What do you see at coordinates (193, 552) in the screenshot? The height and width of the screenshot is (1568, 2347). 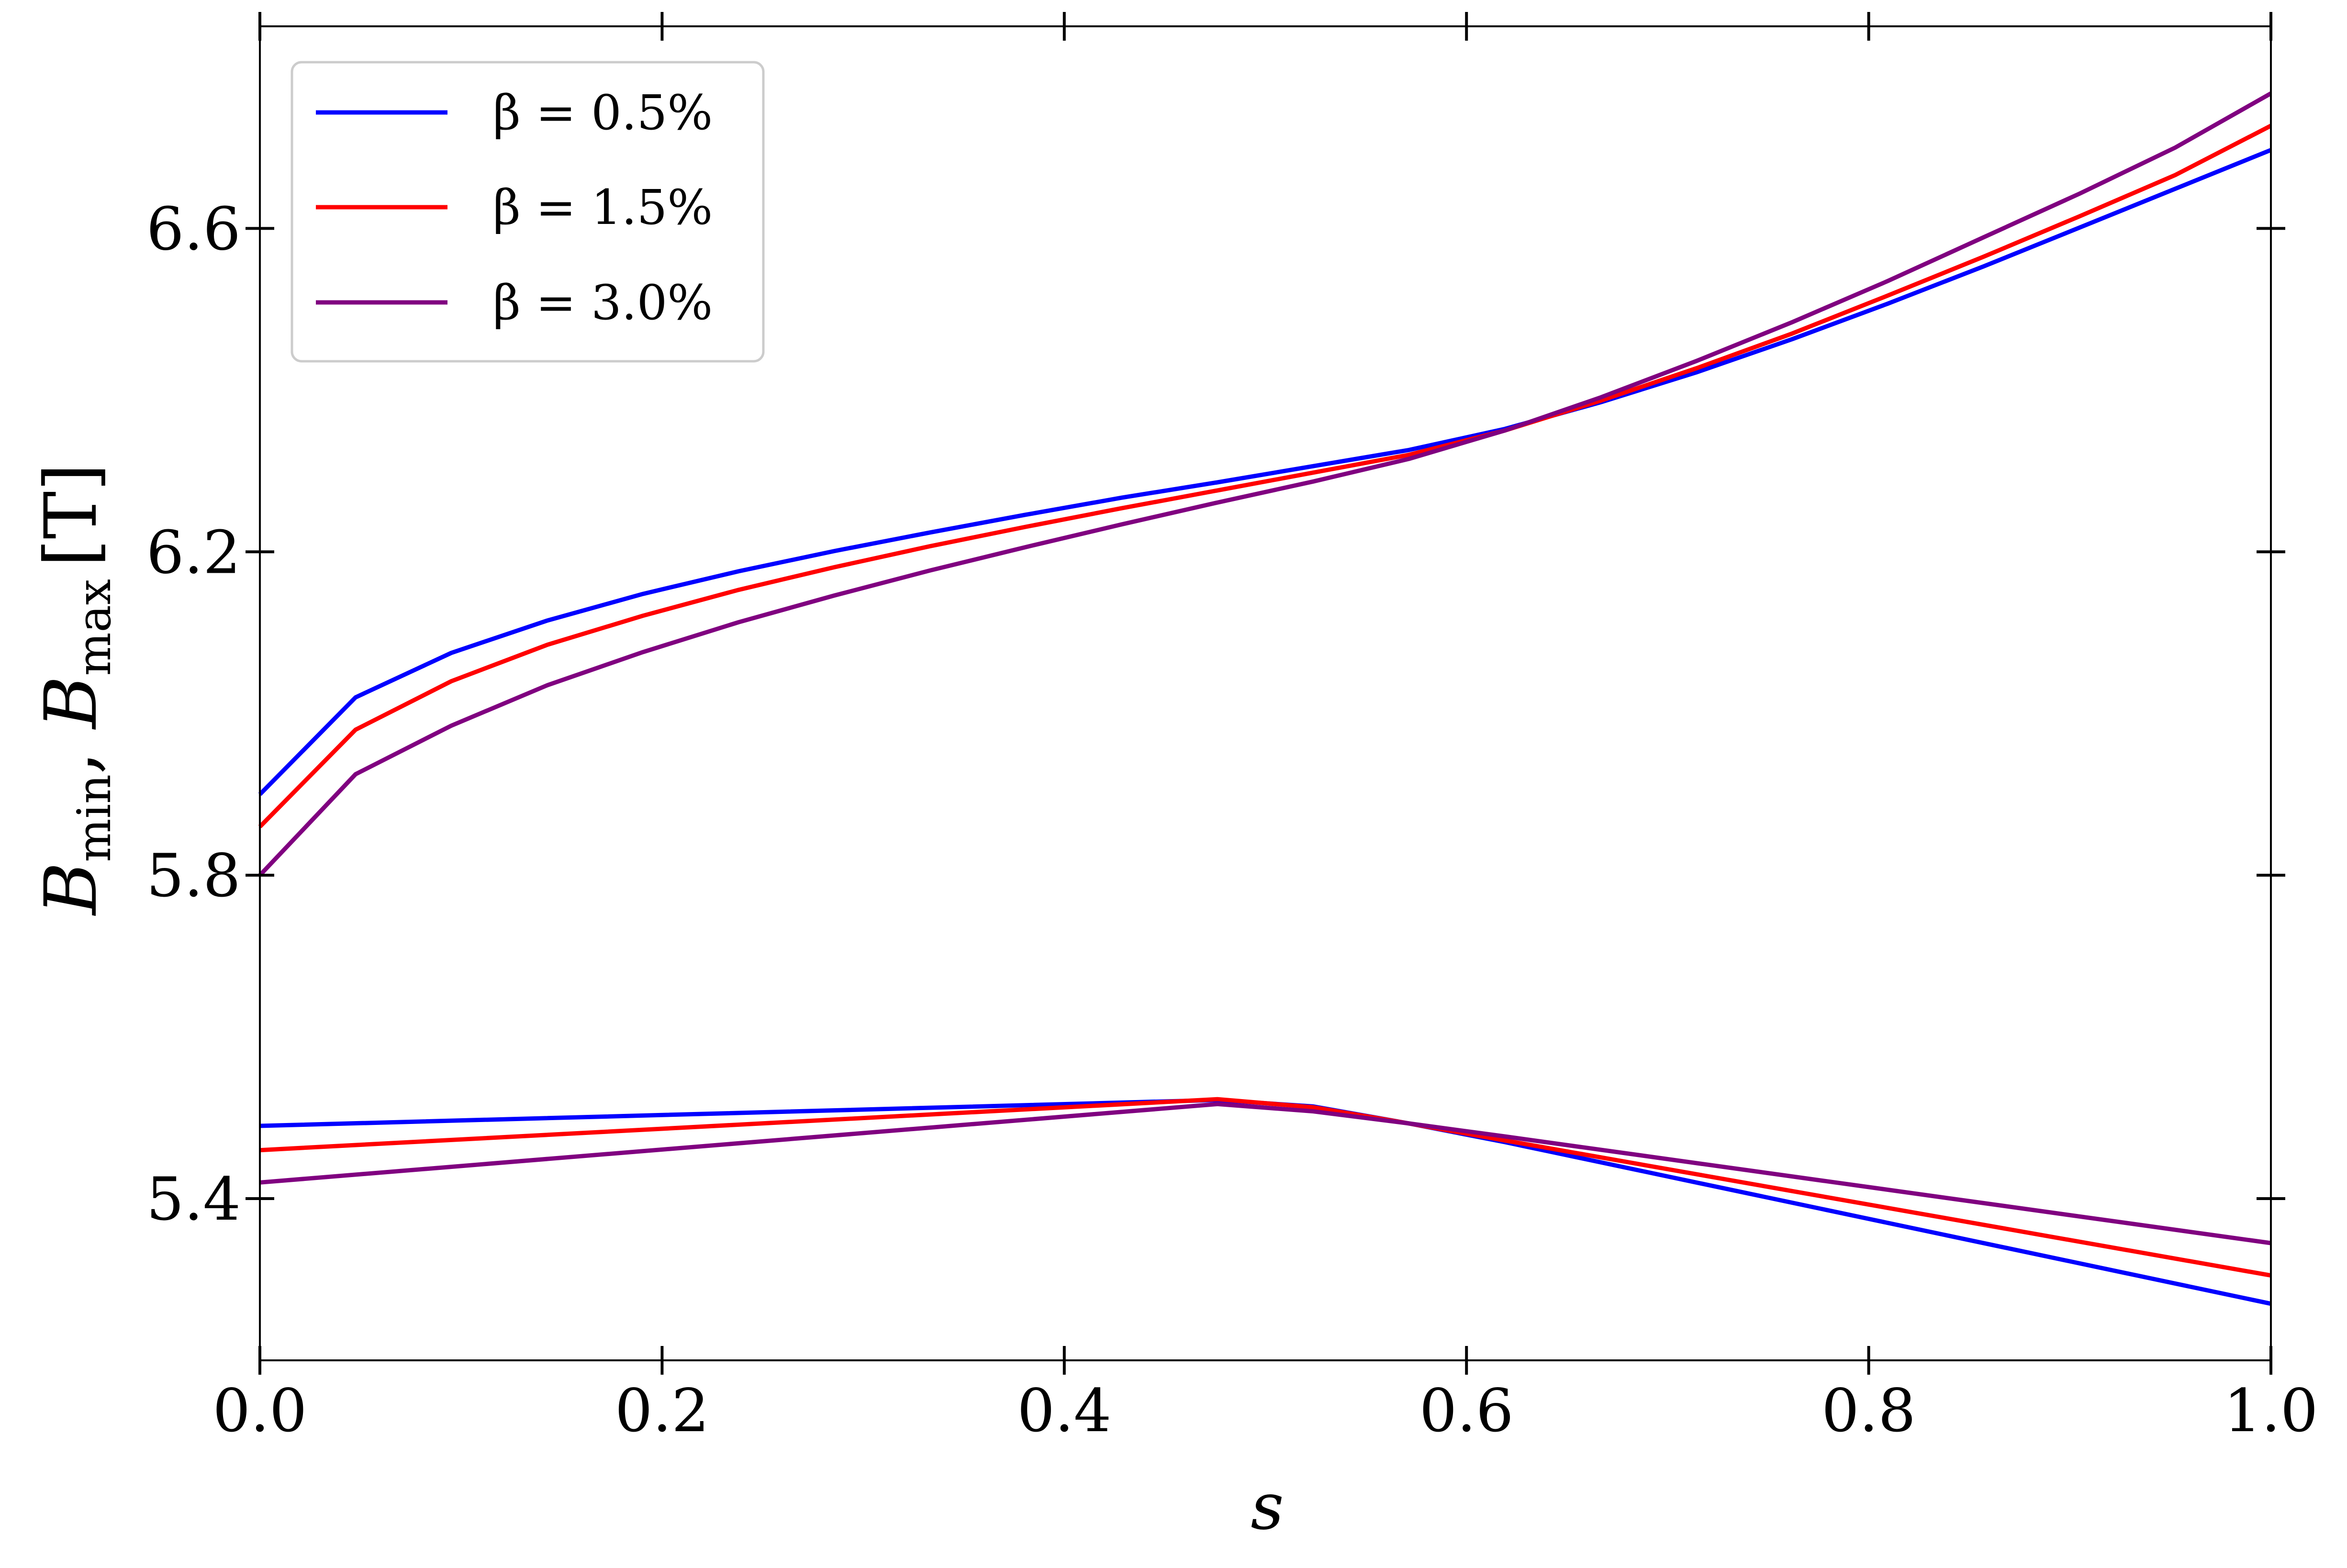 I see `y-tick-label-2: 6.2` at bounding box center [193, 552].